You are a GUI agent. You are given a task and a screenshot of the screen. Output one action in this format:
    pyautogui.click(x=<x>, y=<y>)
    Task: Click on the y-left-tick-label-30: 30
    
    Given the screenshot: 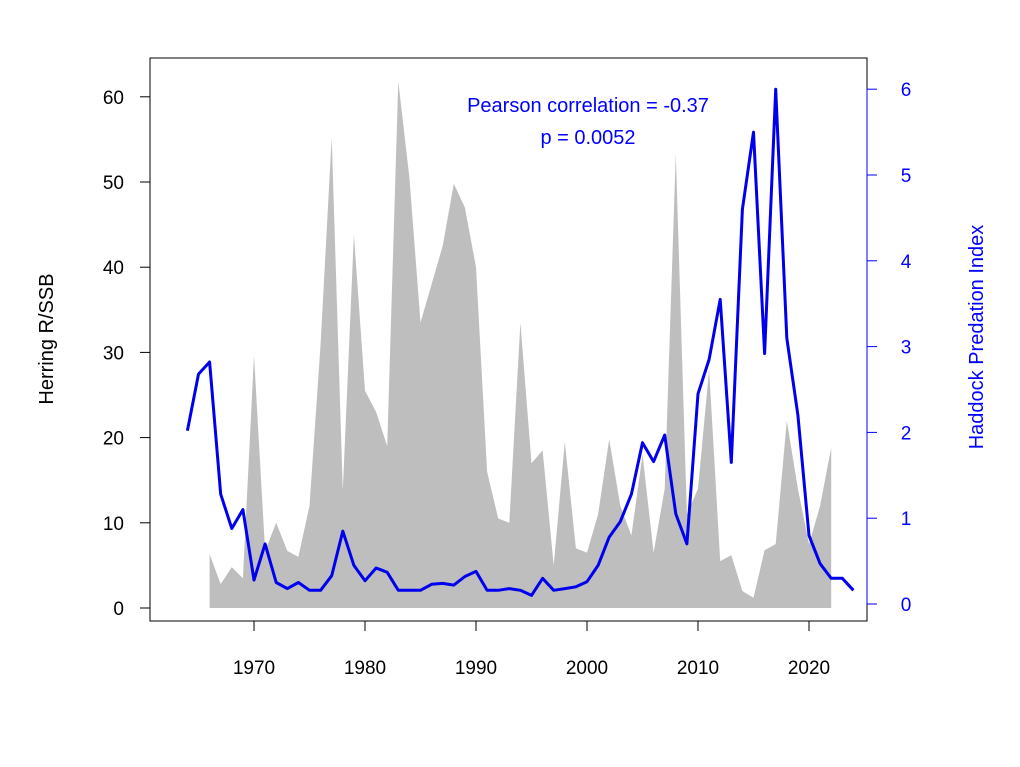 What is the action you would take?
    pyautogui.click(x=113, y=353)
    